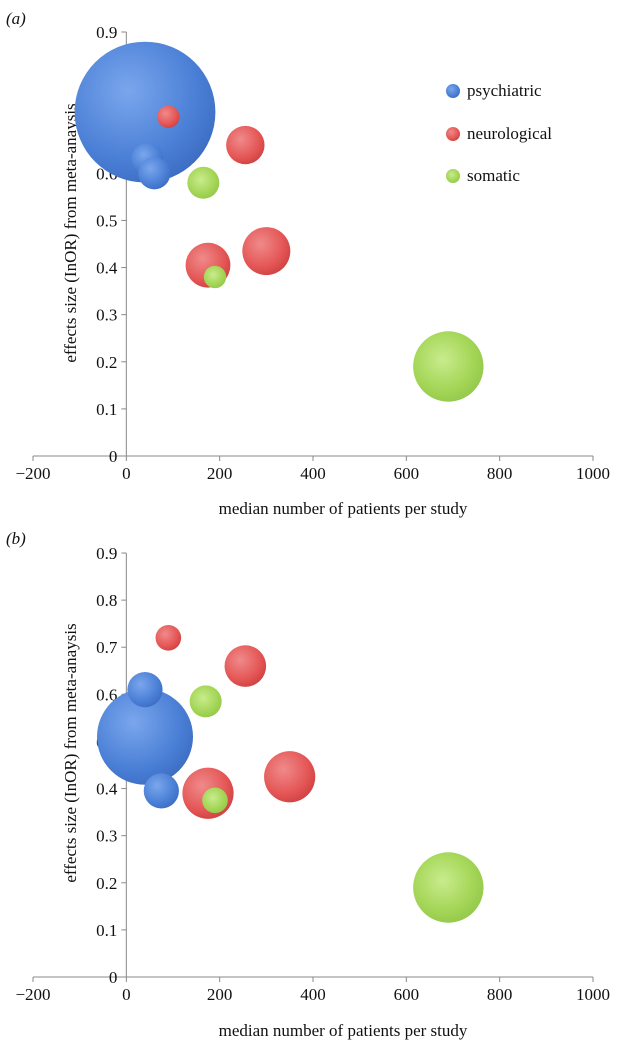 The width and height of the screenshot is (618, 1043). Describe the element at coordinates (453, 134) in the screenshot. I see `legend-marker-neurological` at that location.